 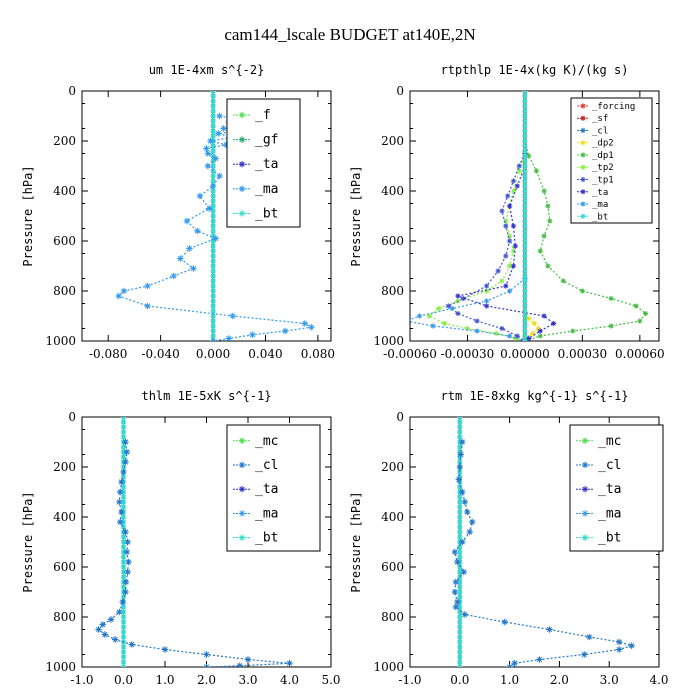 I want to click on legend-label-f: _f, so click(x=263, y=115).